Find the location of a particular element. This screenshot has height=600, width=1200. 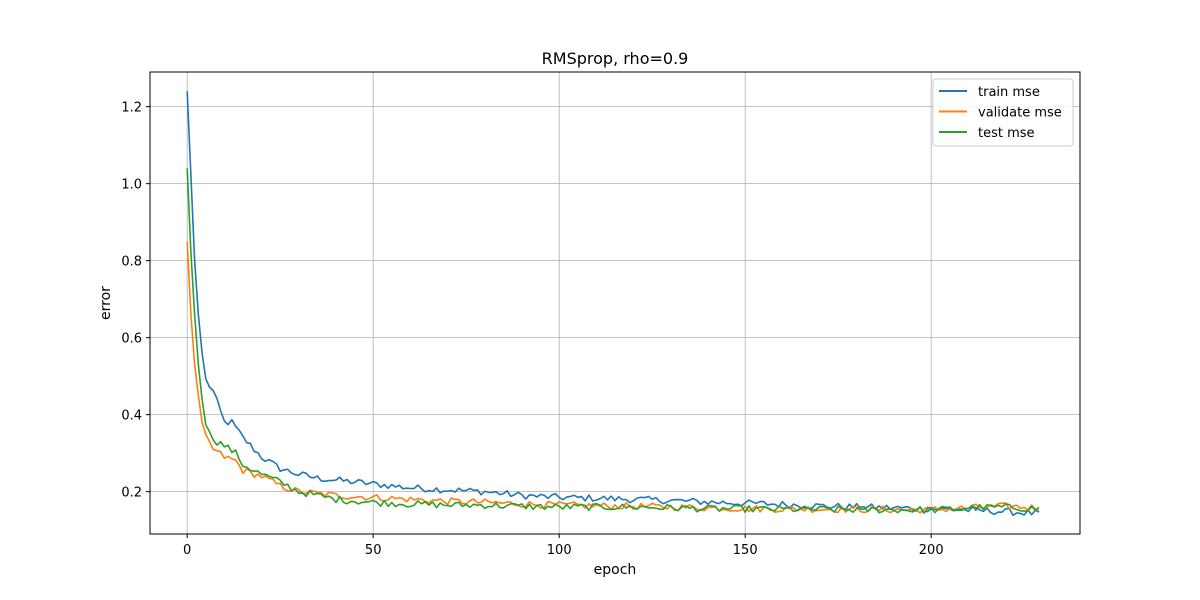

y-tick-label: 0.4 is located at coordinates (131, 416).